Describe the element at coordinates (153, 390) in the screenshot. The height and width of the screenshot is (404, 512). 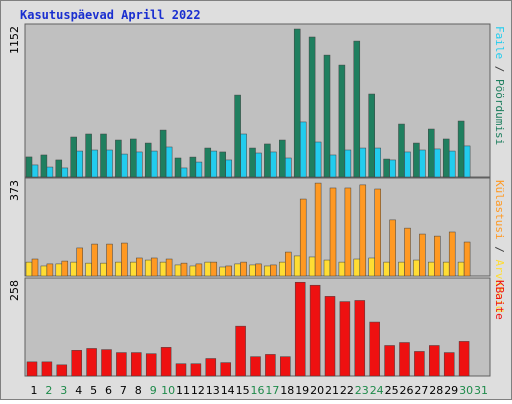
I see `x-tick-label: 9` at that location.